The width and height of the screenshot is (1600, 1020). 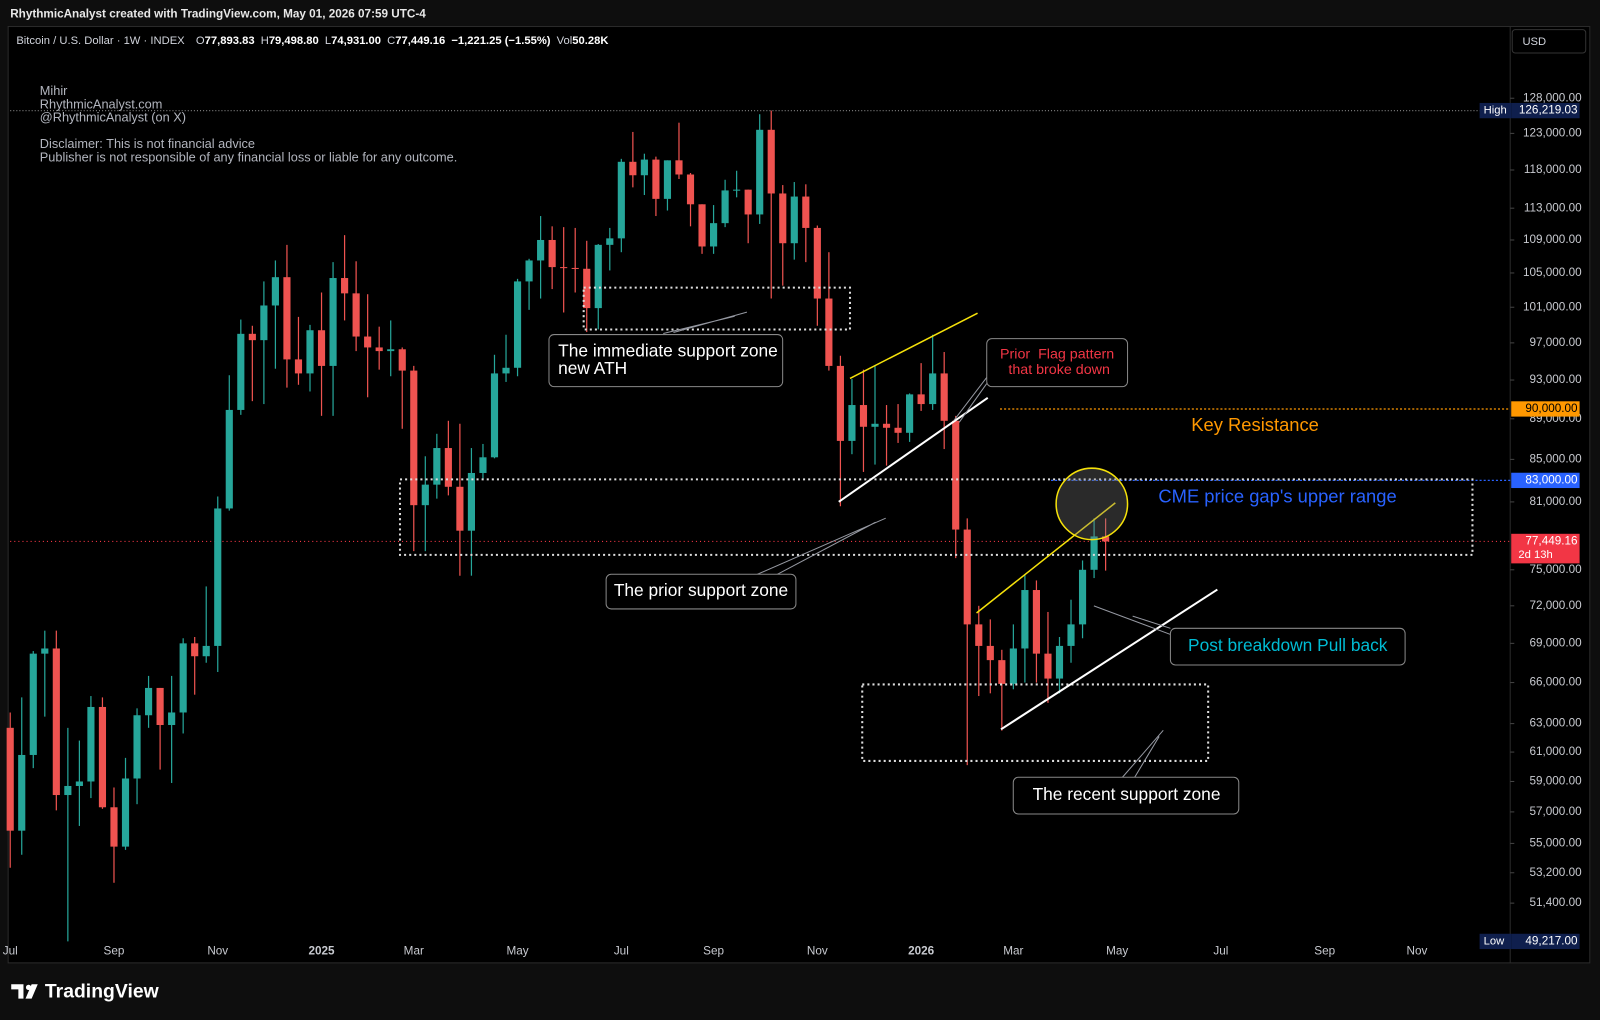 I want to click on brand: TradingView, so click(x=85, y=992).